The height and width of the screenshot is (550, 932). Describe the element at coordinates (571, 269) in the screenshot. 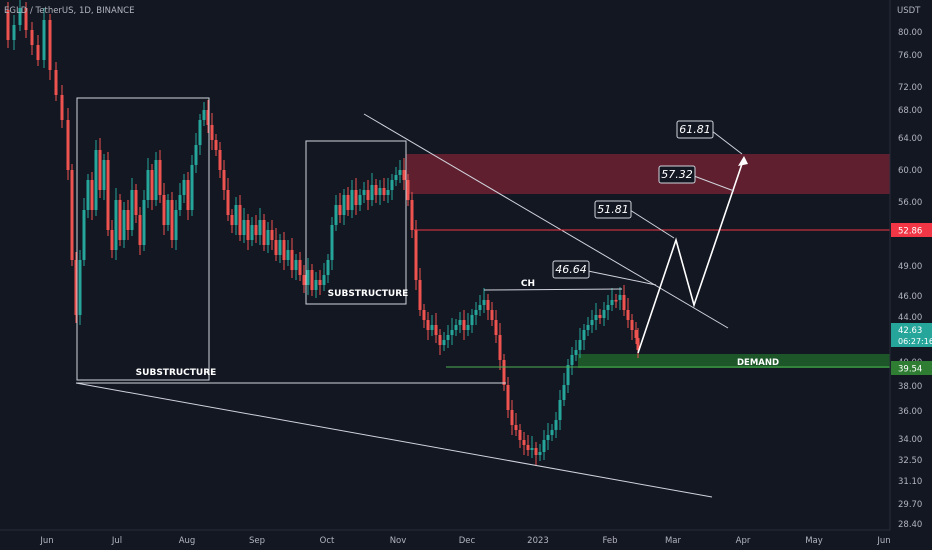

I see `target-callout-1: 46.64` at that location.